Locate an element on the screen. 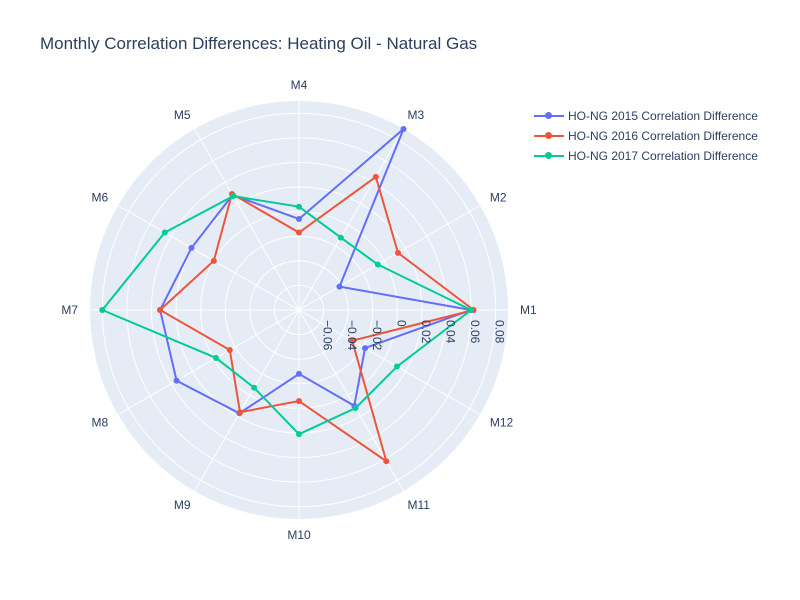 This screenshot has width=800, height=600. angular-tick-label: M2 is located at coordinates (498, 198).